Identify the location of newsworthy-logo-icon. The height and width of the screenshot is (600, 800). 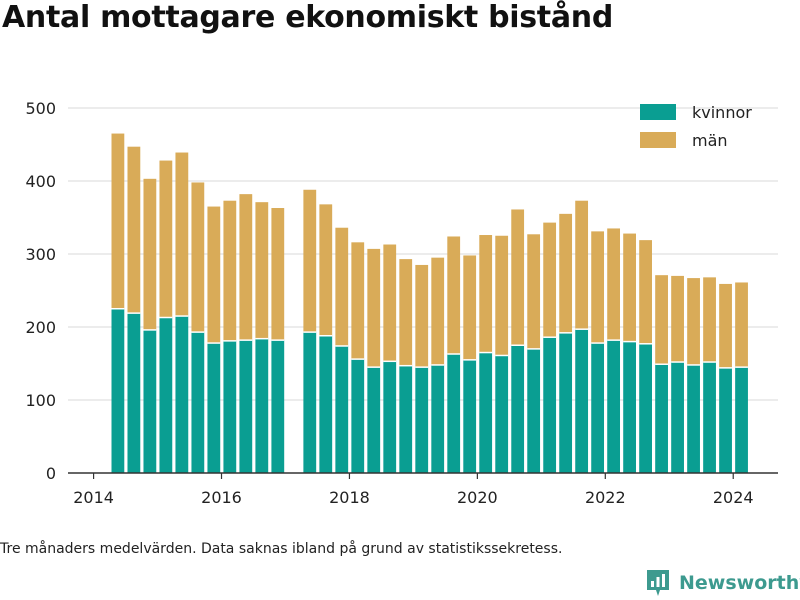
(658, 583).